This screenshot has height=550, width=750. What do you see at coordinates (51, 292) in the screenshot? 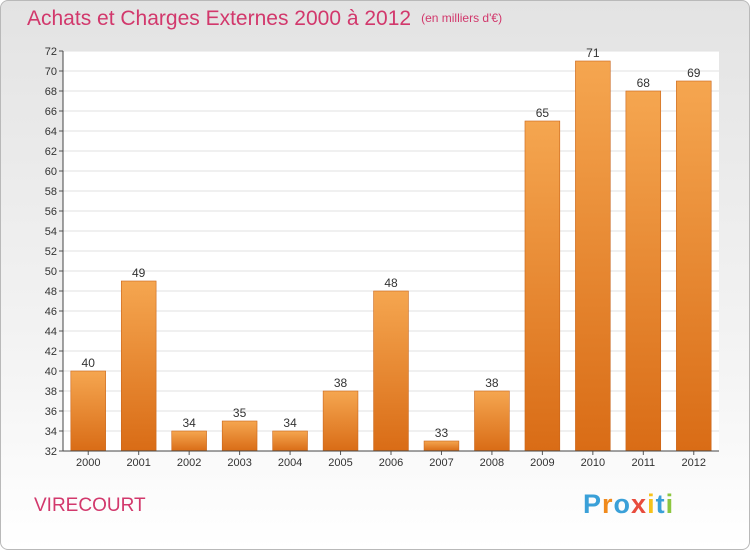
I see `y-tick-label: 48` at bounding box center [51, 292].